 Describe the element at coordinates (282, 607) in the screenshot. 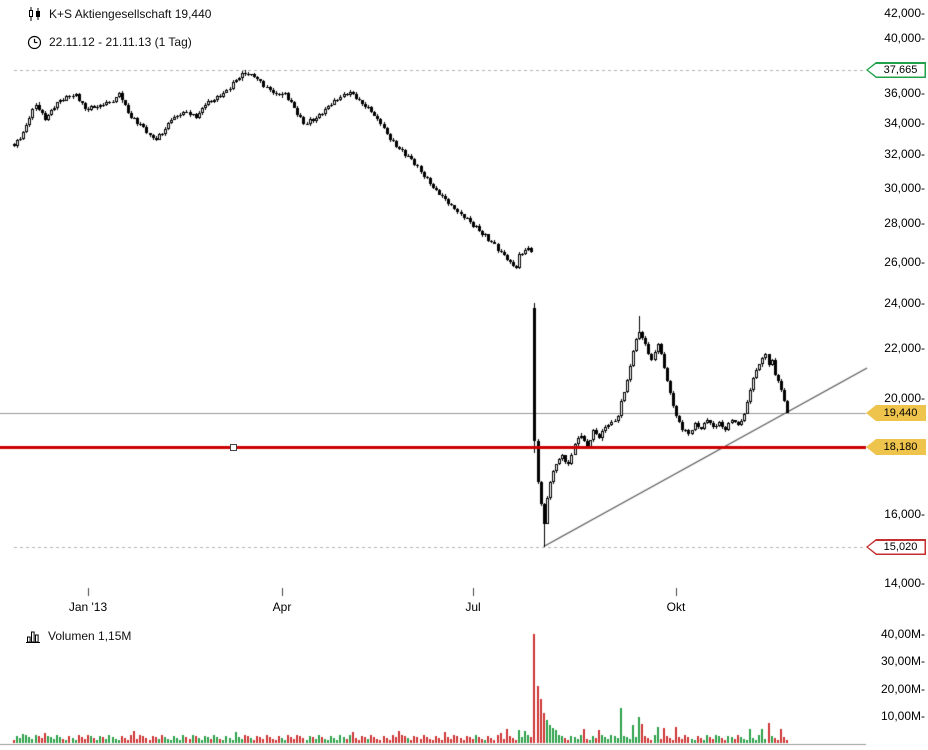

I see `time-tick-label: Apr` at that location.